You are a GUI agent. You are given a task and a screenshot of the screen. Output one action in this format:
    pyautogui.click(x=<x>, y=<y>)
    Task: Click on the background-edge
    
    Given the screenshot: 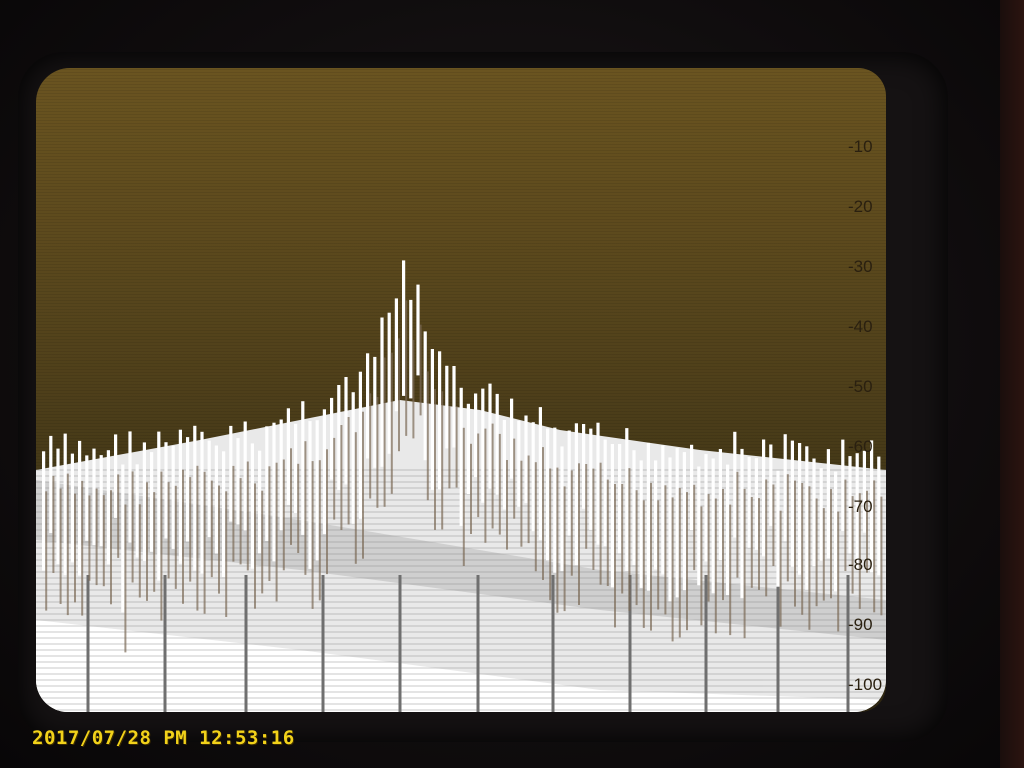 What is the action you would take?
    pyautogui.click(x=1012, y=384)
    